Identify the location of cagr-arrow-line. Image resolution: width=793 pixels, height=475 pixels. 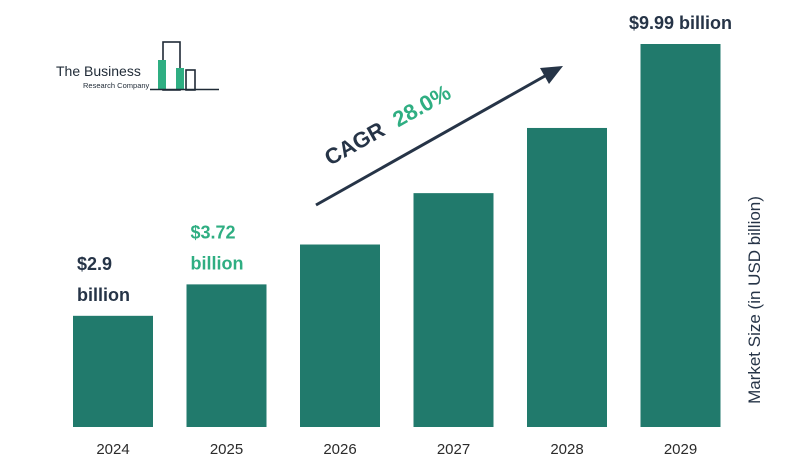
(434, 138).